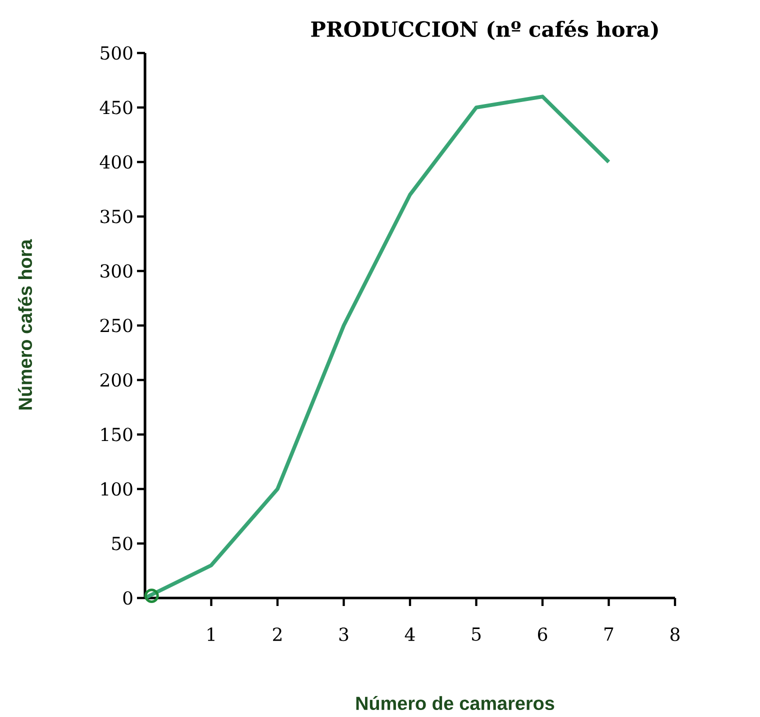 This screenshot has height=717, width=760. Describe the element at coordinates (116, 380) in the screenshot. I see `y-tick-label: 200` at that location.